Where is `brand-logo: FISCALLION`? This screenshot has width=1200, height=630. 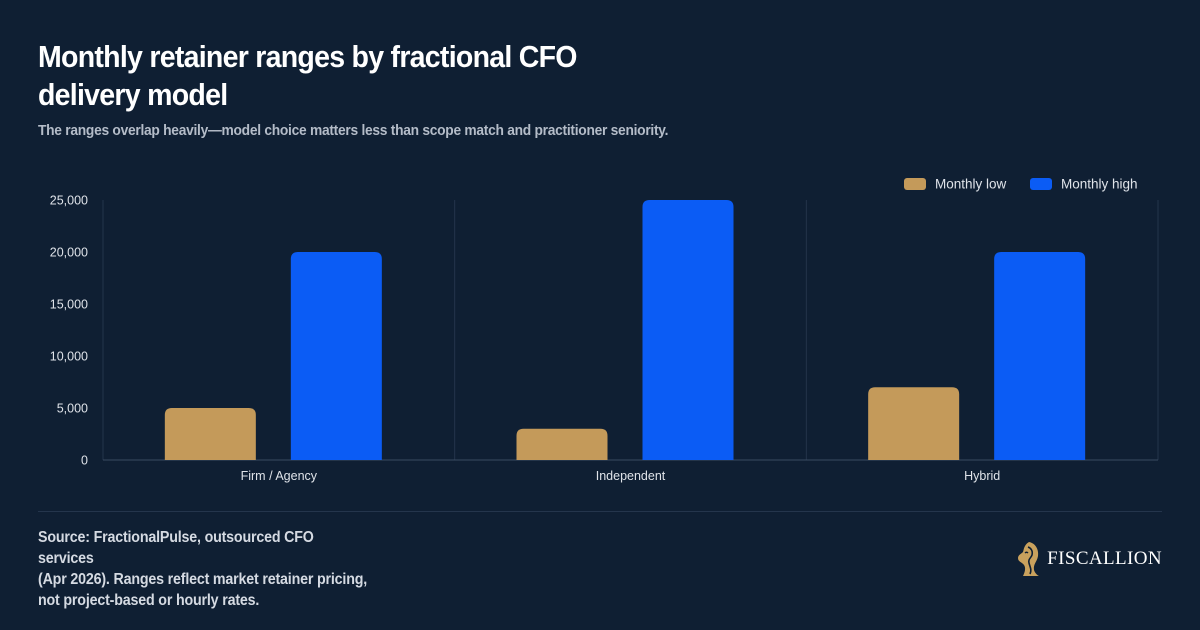 brand-logo: FISCALLION is located at coordinates (1088, 559).